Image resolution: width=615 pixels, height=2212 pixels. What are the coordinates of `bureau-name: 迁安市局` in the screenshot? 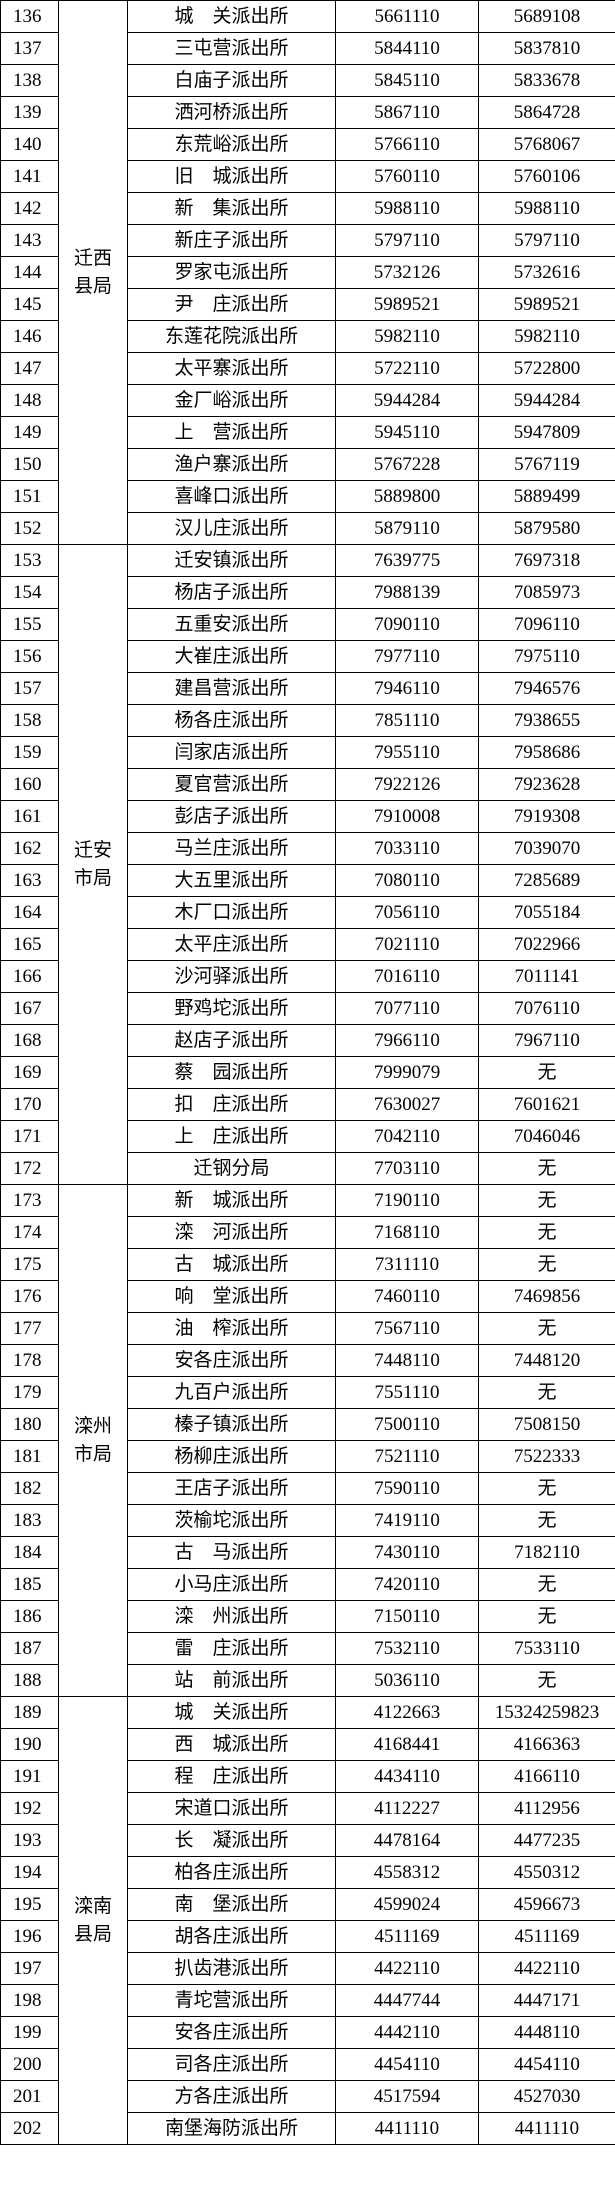 It's located at (93, 864).